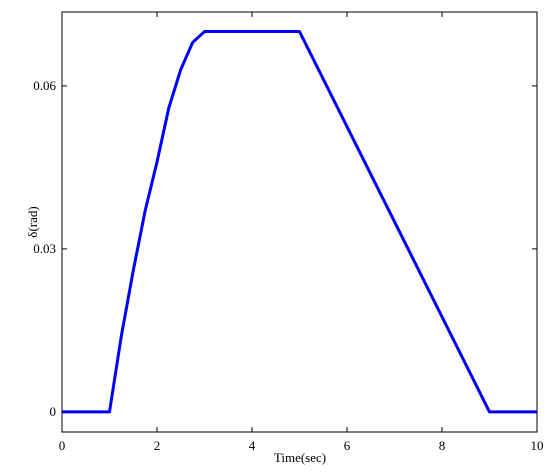  I want to click on x-tick-label: 8, so click(442, 445).